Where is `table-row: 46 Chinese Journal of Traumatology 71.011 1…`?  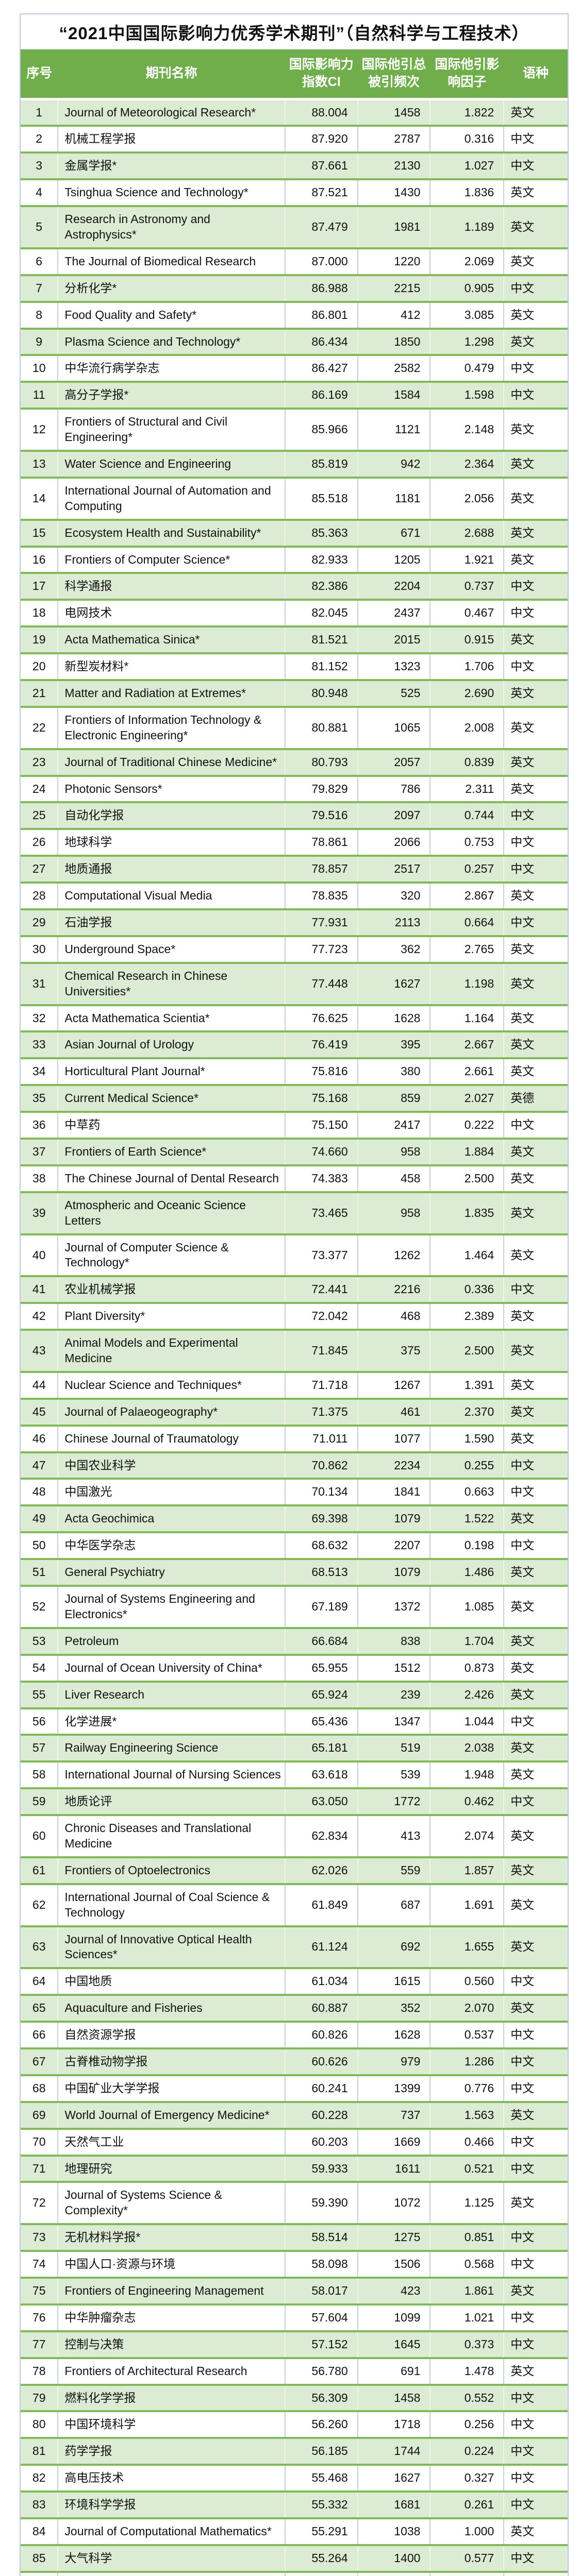 table-row: 46 Chinese Journal of Traumatology 71.011 1… is located at coordinates (294, 1438).